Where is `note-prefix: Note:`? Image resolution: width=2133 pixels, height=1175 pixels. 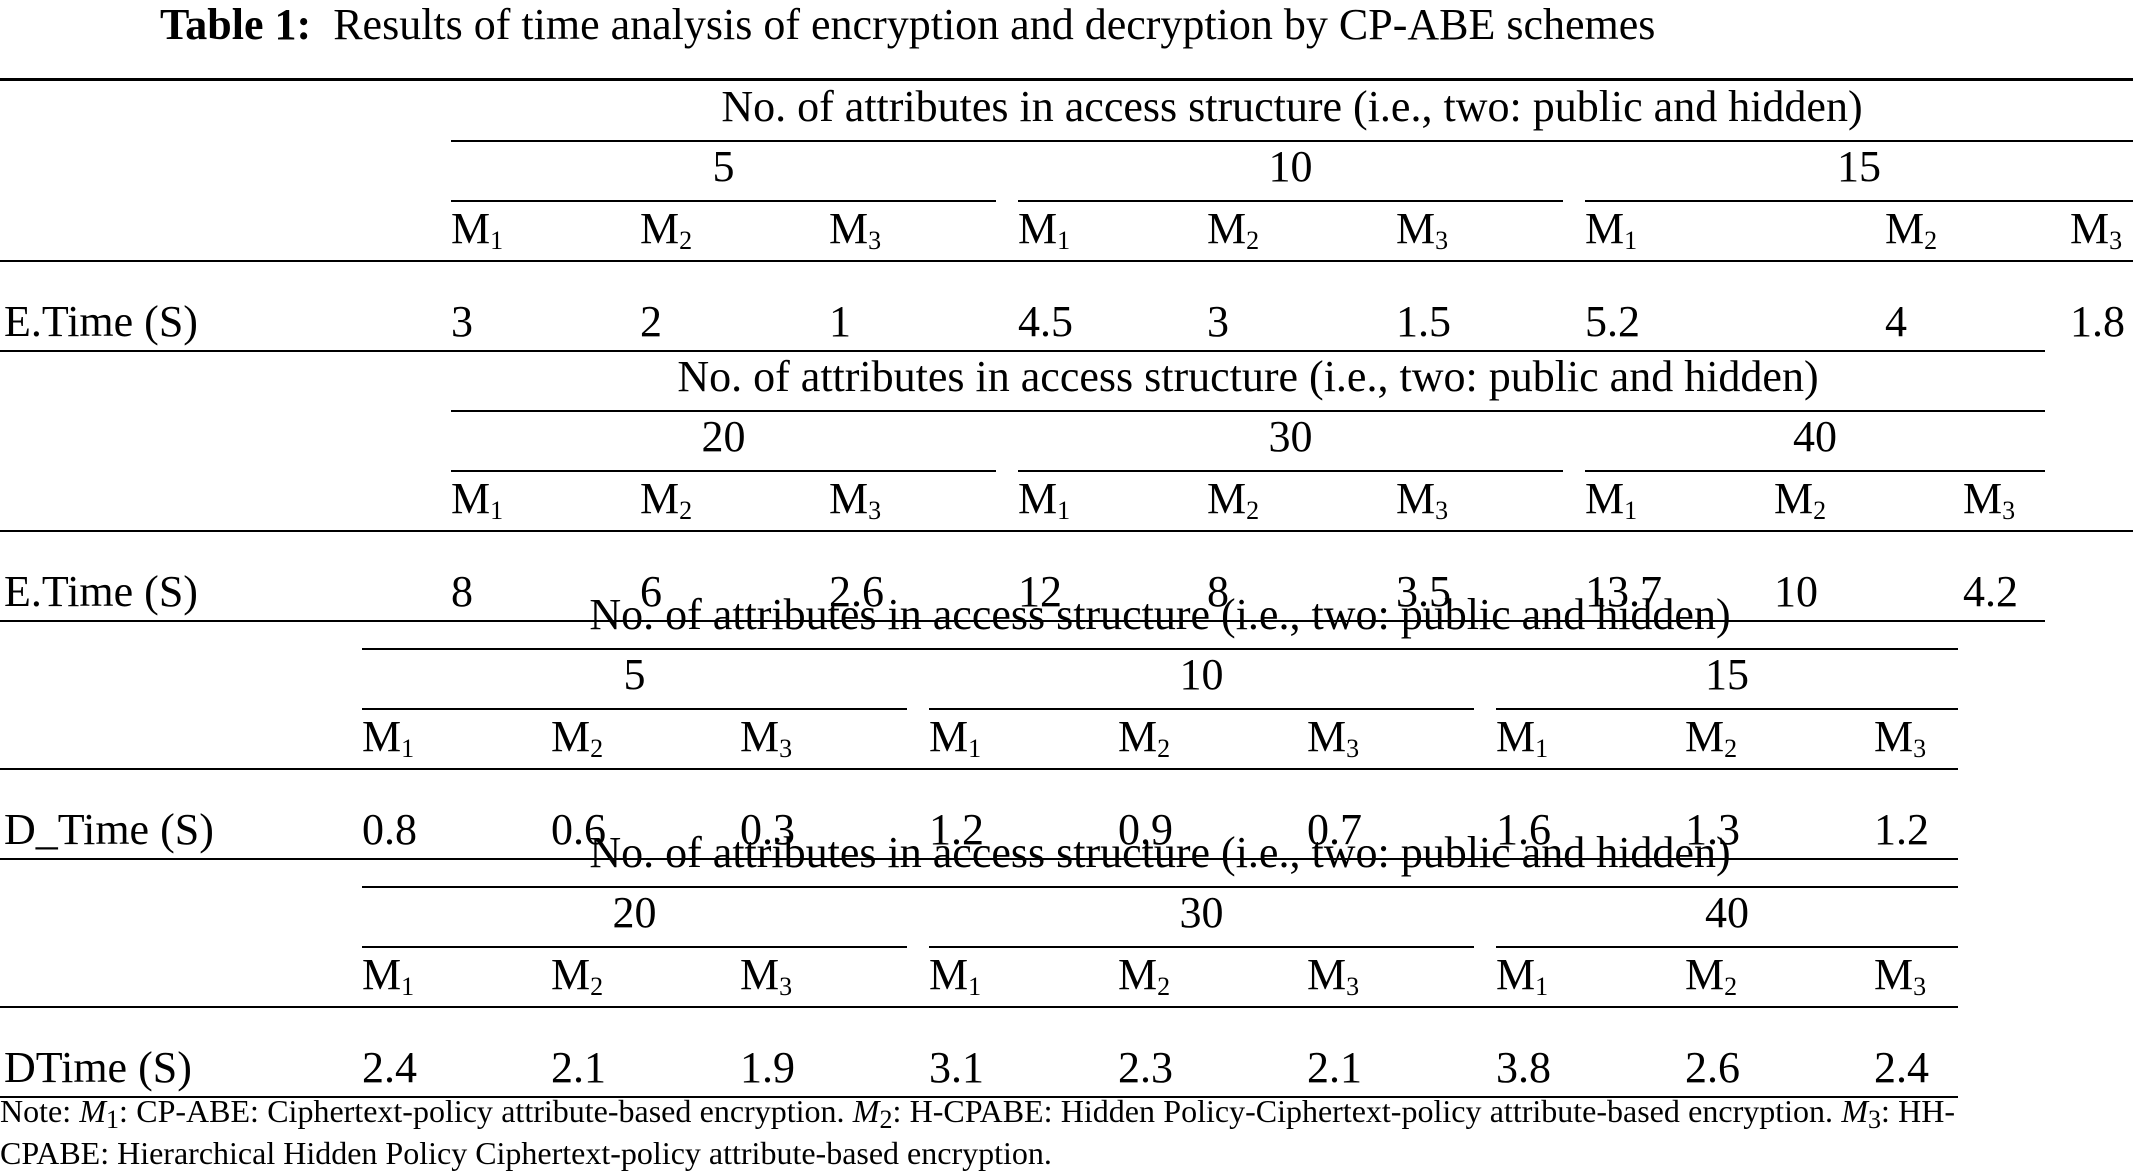 note-prefix: Note: is located at coordinates (36, 1111).